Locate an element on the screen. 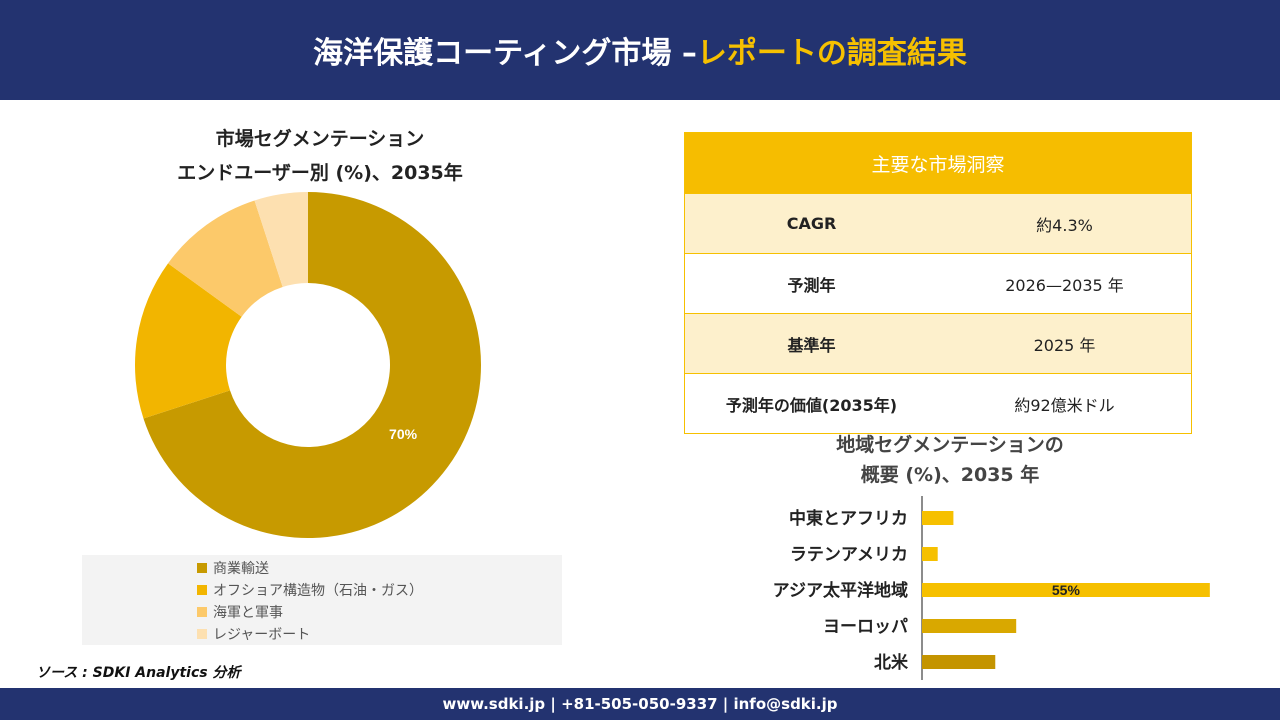 This screenshot has width=1280, height=720. insights-value: 2026—2035 年 is located at coordinates (1065, 283).